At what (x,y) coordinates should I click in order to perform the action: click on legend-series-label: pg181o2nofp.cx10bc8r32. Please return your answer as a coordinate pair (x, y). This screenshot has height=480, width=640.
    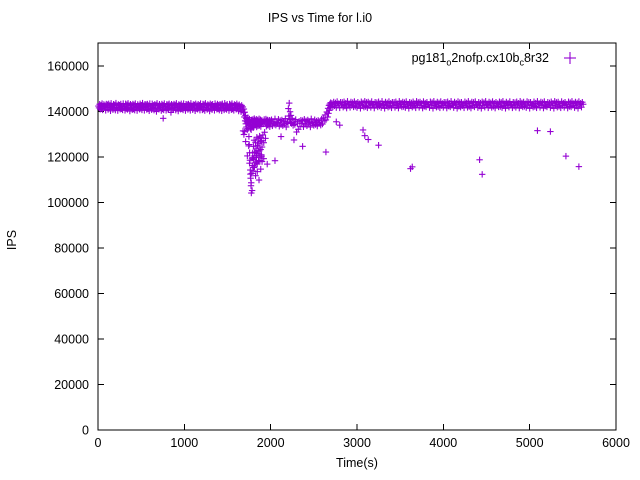
    Looking at the image, I should click on (480, 59).